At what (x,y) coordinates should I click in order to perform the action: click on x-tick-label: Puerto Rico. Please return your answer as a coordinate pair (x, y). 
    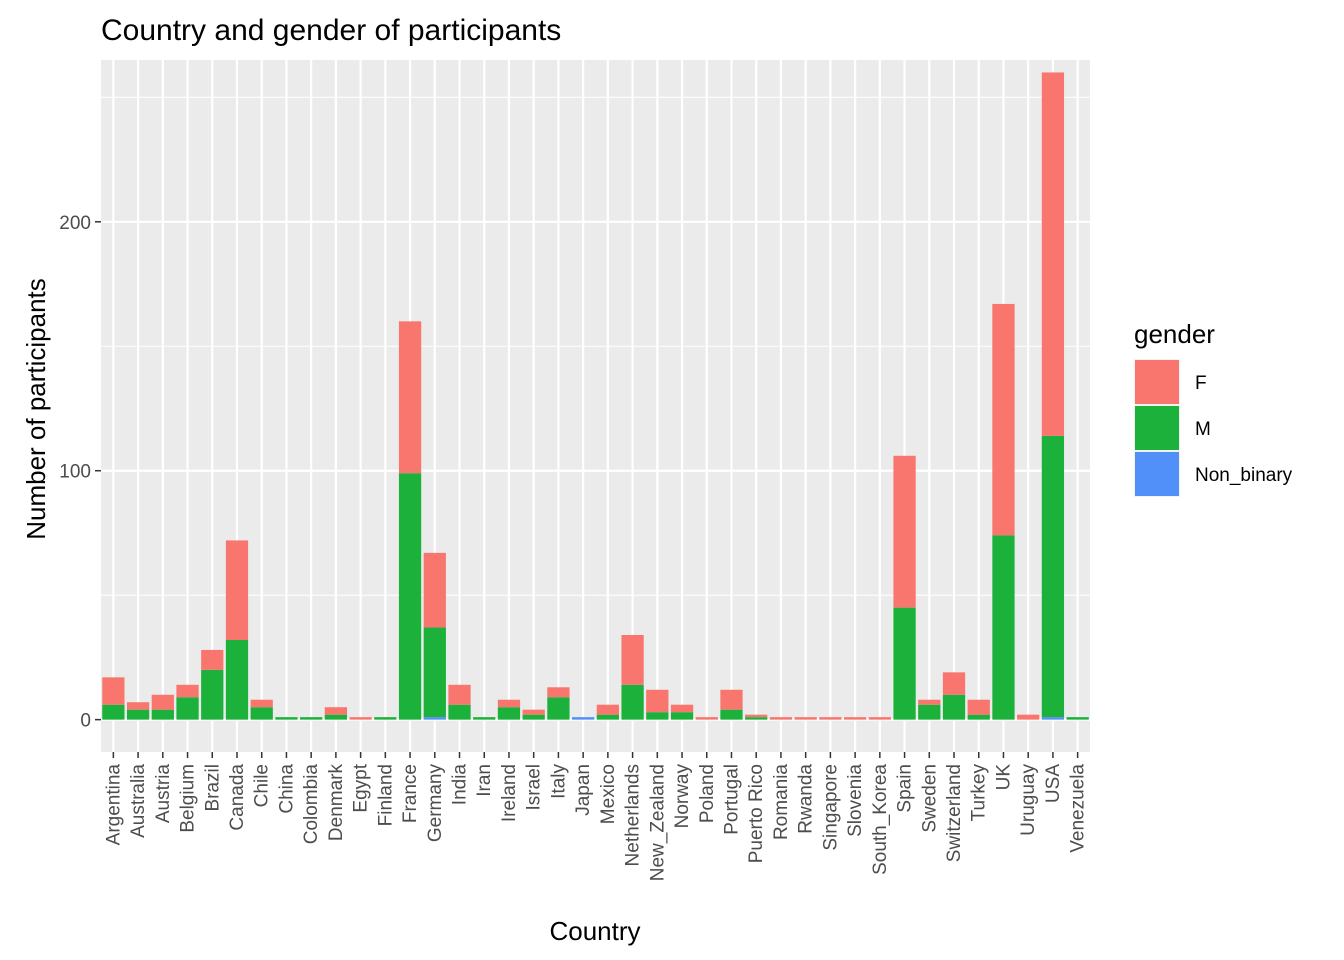
    Looking at the image, I should click on (756, 813).